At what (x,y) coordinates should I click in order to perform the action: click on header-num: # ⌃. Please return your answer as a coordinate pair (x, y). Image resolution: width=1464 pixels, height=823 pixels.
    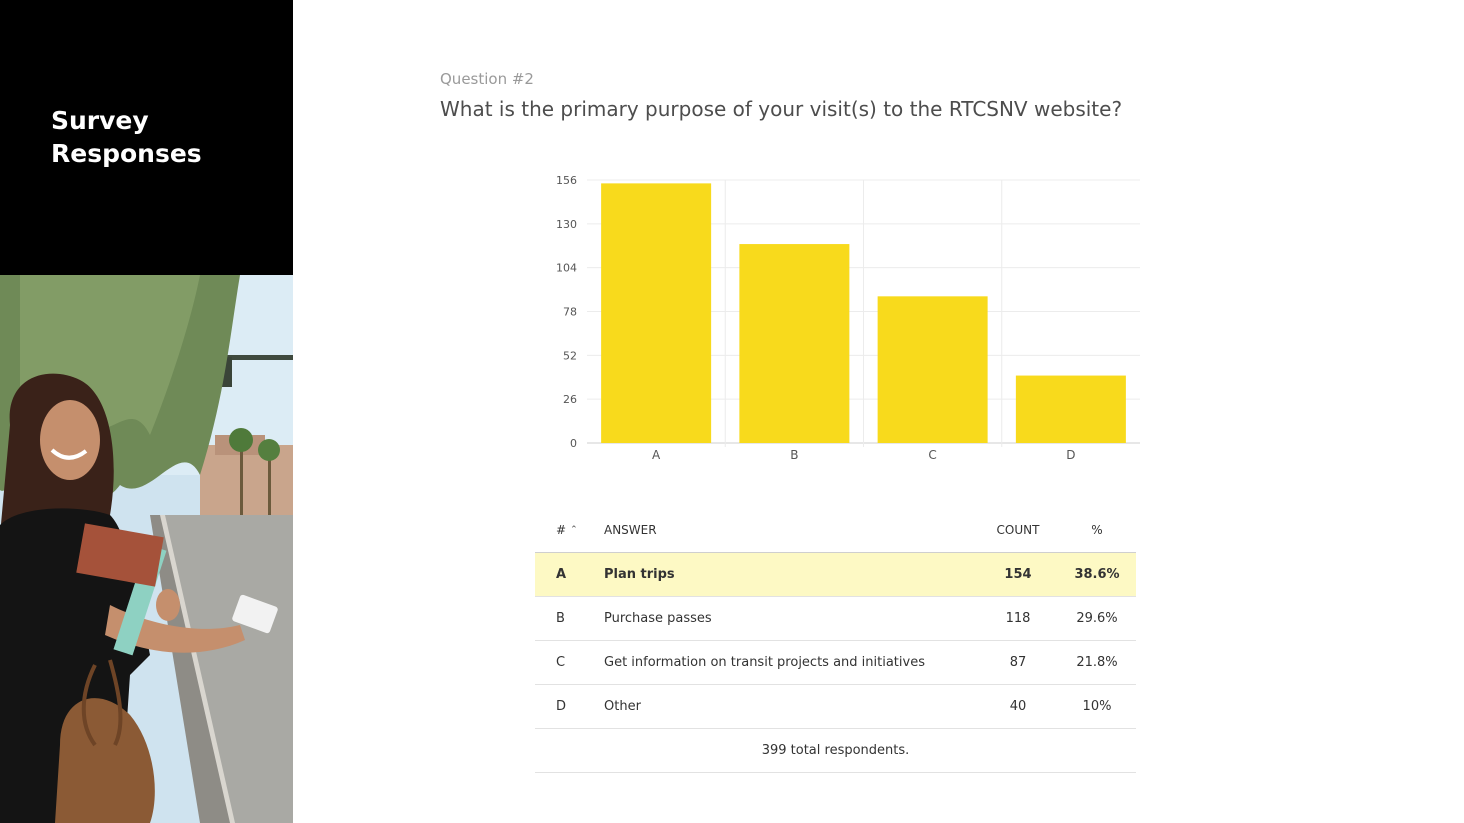
    Looking at the image, I should click on (576, 530).